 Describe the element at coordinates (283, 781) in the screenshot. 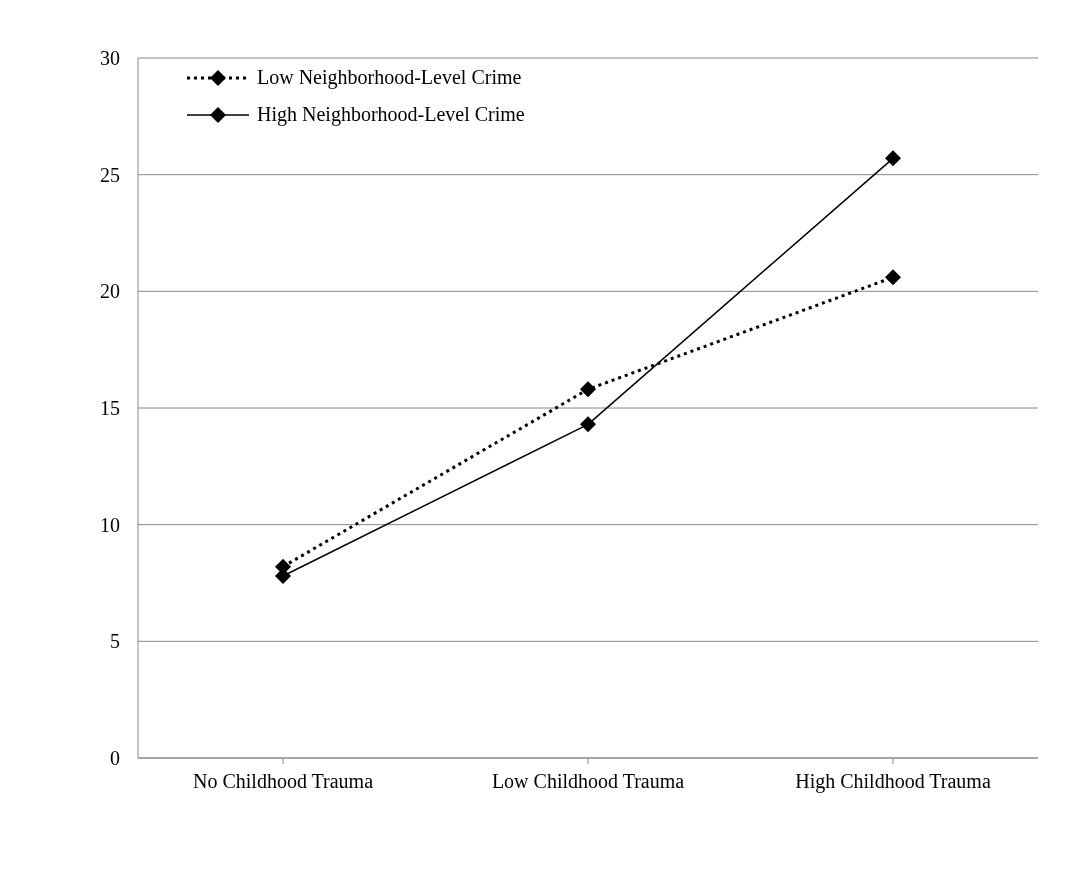

I see `x-tick-label: No Childhood Trauma` at that location.